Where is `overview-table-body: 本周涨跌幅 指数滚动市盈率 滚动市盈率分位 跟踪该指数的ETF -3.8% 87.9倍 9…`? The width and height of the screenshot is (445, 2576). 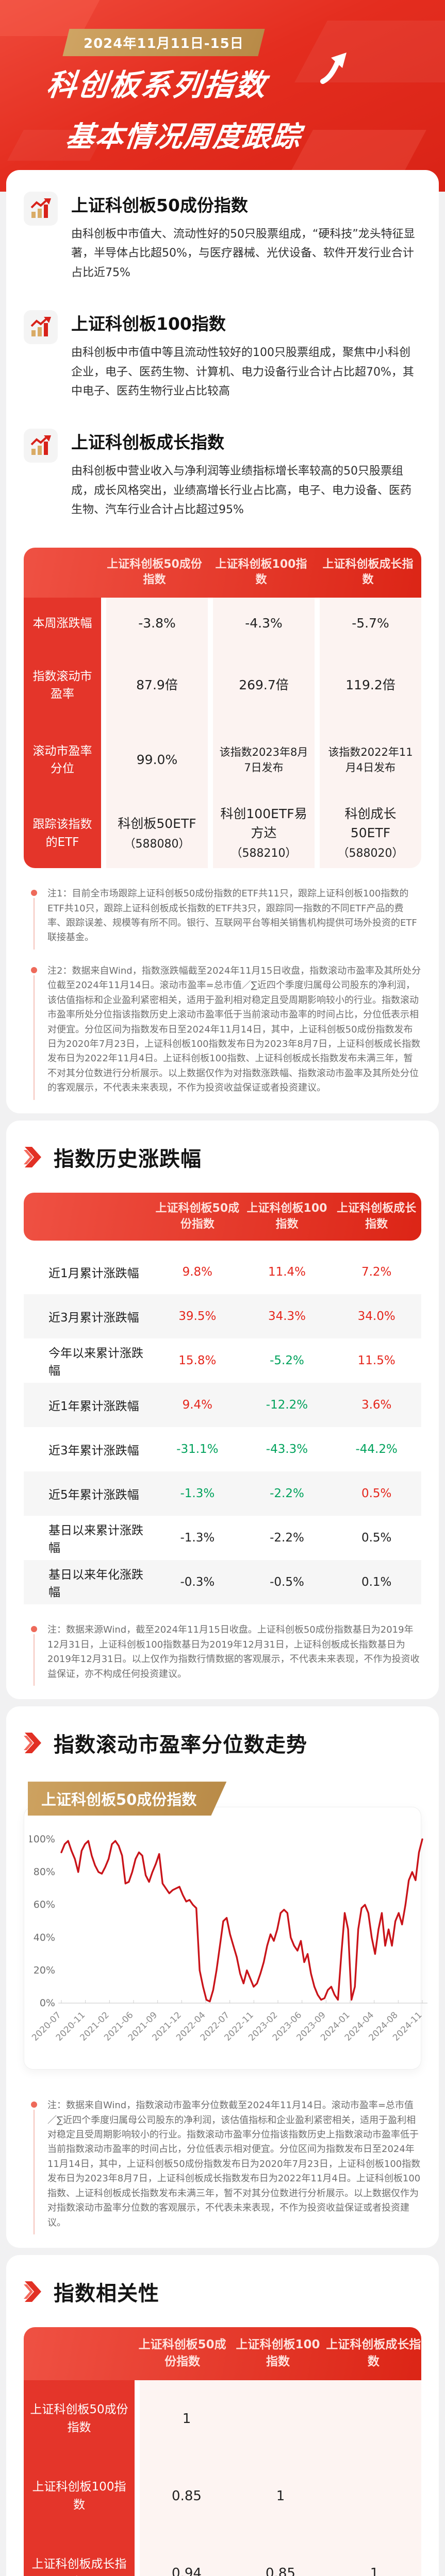 overview-table-body: 本周涨跌幅 指数滚动市盈率 滚动市盈率分位 跟踪该指数的ETF -3.8% 87.9倍 9… is located at coordinates (223, 733).